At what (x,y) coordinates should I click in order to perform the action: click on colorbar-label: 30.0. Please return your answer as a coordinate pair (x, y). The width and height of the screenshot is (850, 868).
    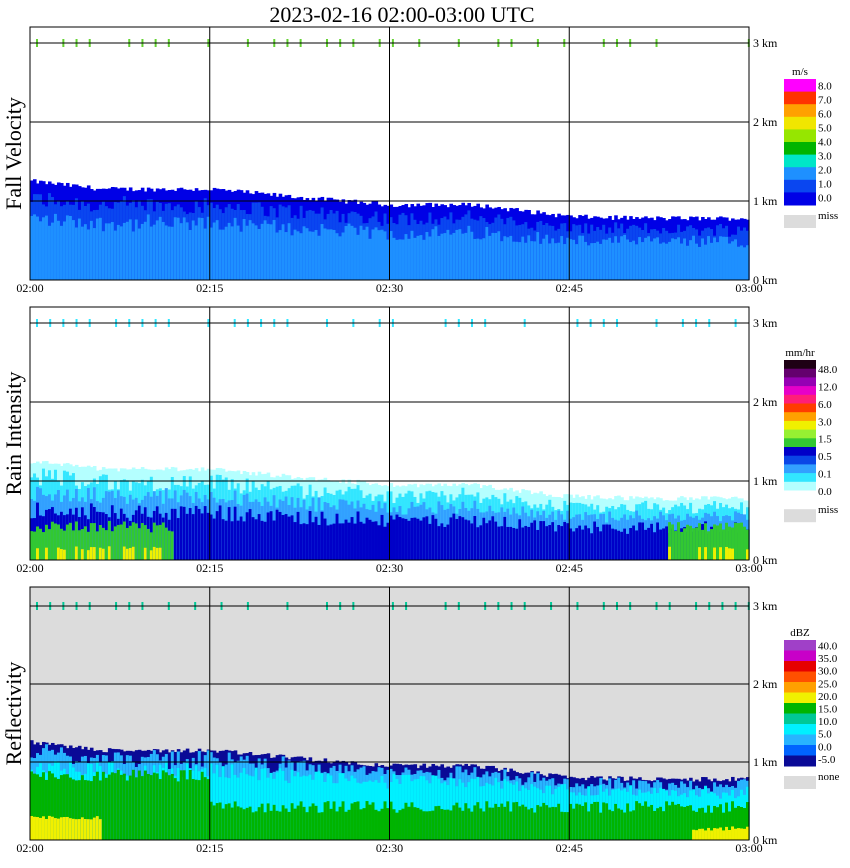
    Looking at the image, I should click on (828, 672).